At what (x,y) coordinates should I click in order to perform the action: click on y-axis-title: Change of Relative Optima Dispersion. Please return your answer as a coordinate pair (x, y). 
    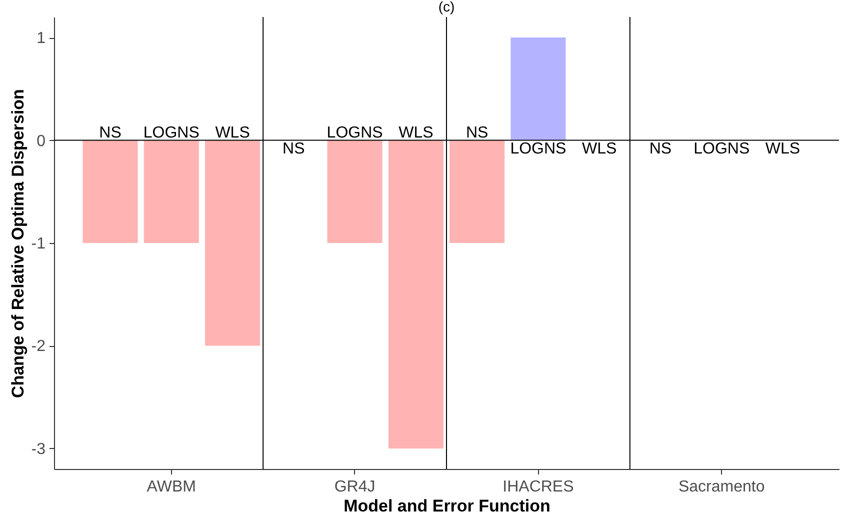
    Looking at the image, I should click on (18, 243).